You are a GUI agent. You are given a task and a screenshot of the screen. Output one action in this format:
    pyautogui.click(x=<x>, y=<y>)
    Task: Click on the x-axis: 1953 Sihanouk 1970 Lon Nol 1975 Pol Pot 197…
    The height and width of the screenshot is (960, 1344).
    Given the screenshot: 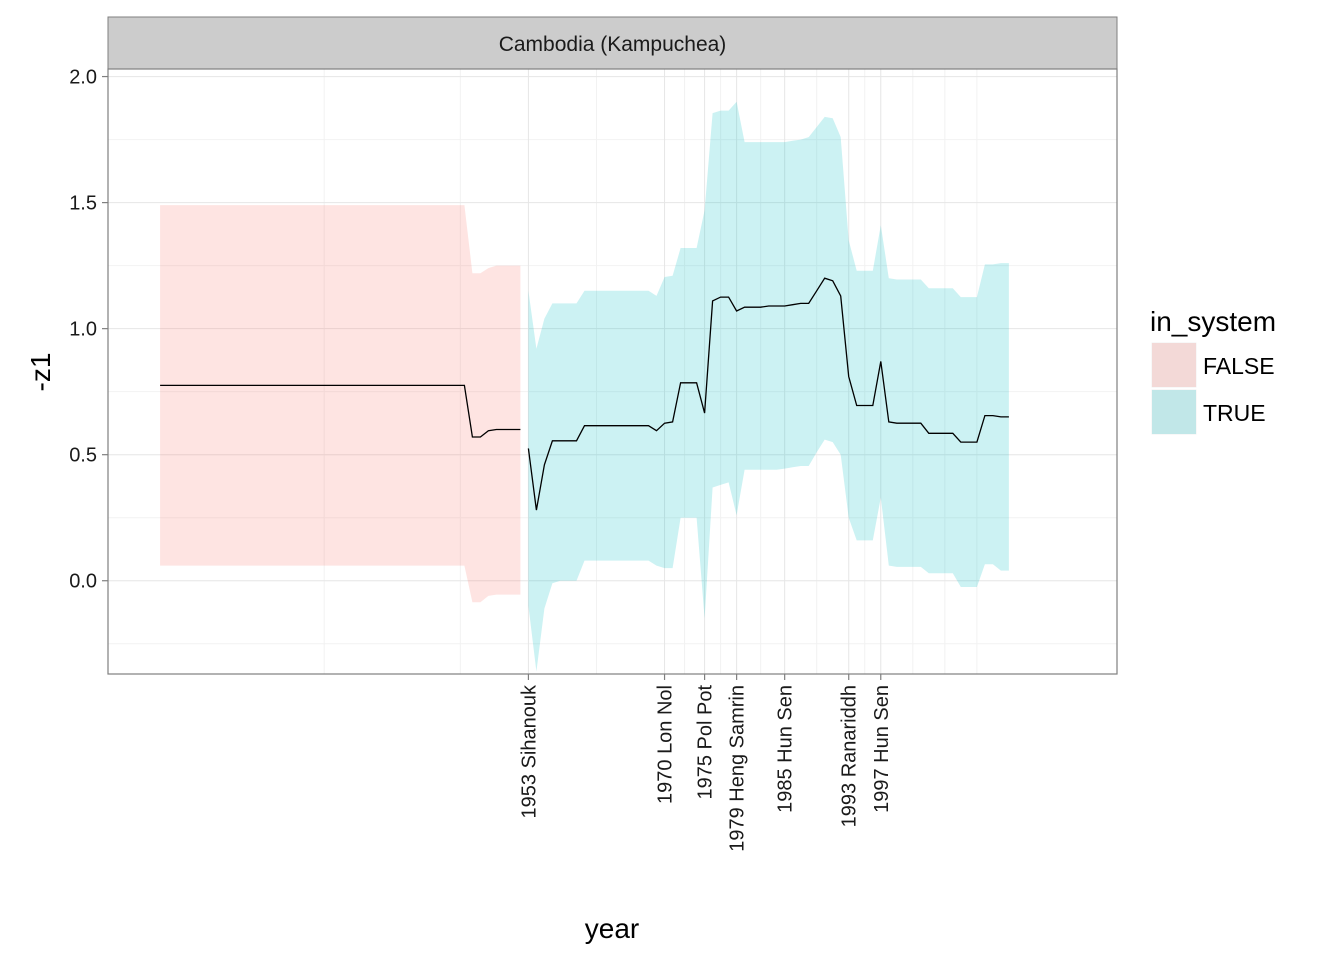 What is the action you would take?
    pyautogui.click(x=705, y=763)
    